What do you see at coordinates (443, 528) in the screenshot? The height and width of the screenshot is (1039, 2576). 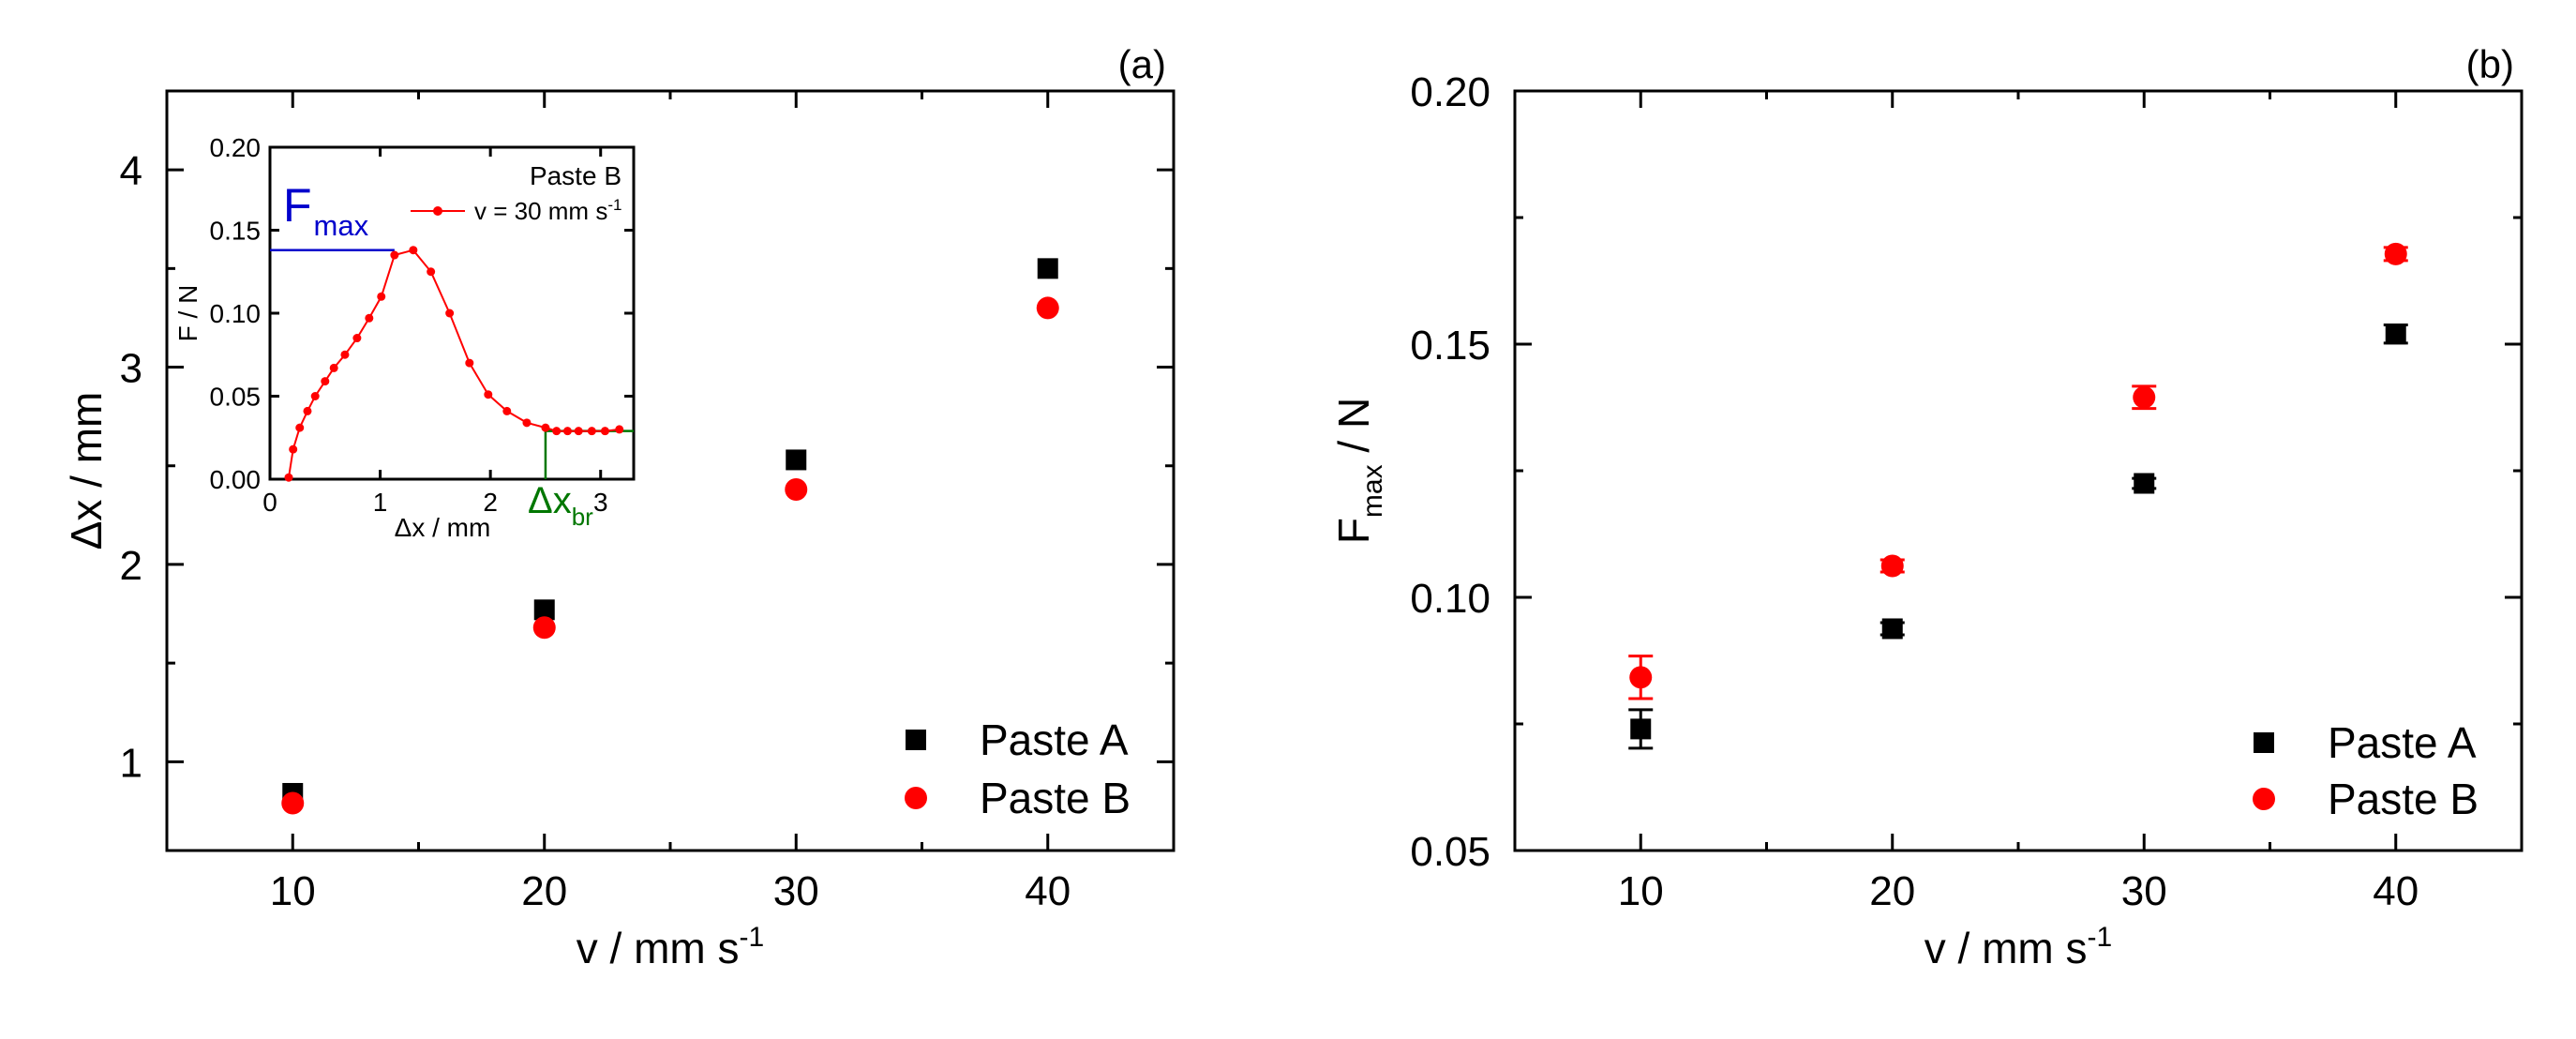 I see `inset-x-axis-label: Δx / mm` at bounding box center [443, 528].